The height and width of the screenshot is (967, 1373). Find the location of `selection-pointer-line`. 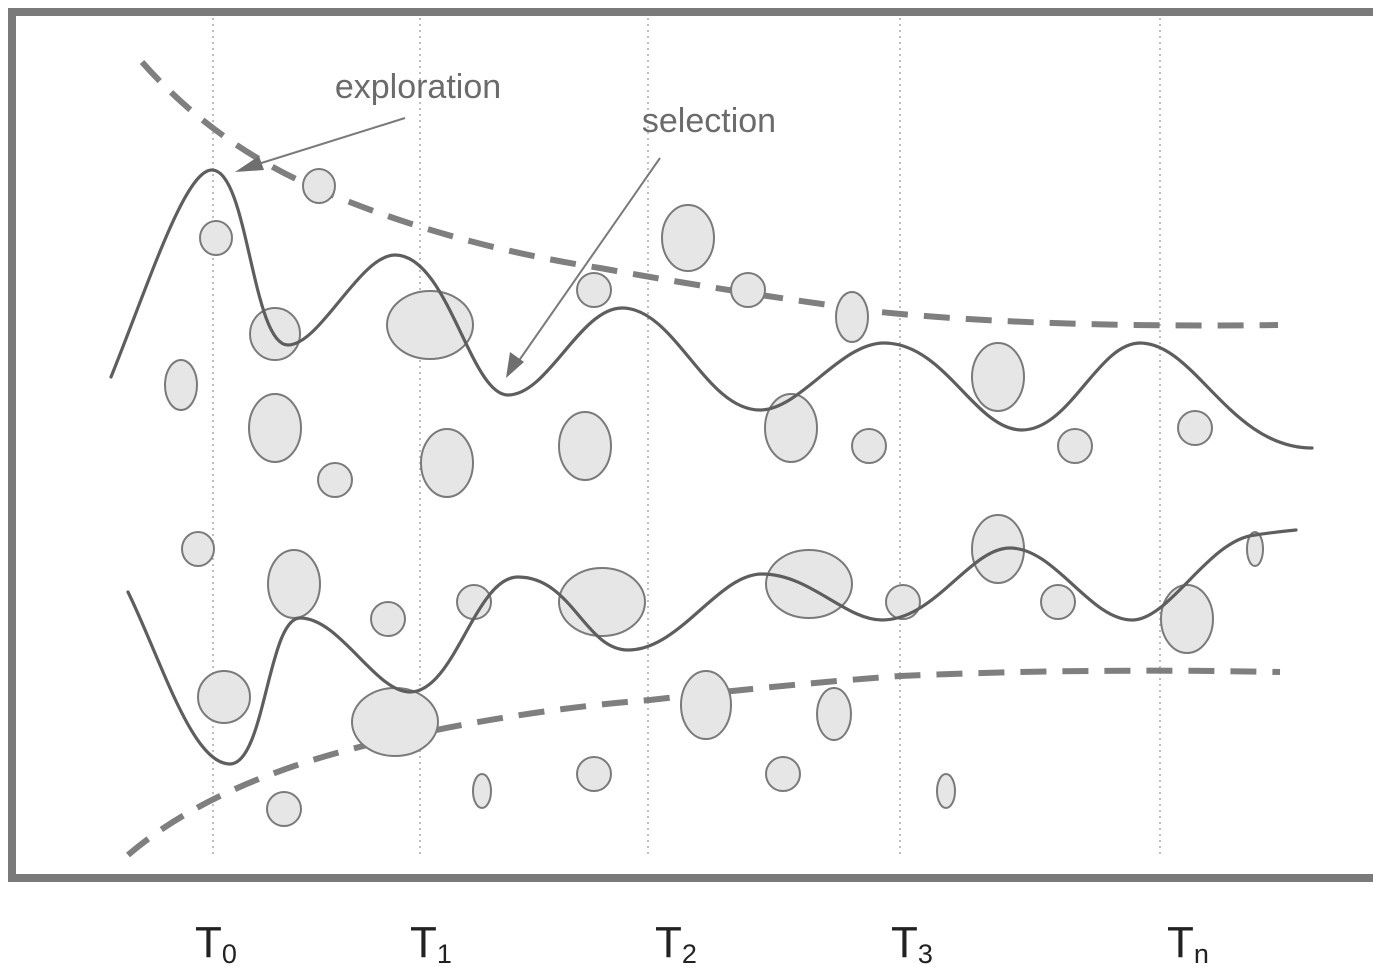

selection-pointer-line is located at coordinates (589, 260).